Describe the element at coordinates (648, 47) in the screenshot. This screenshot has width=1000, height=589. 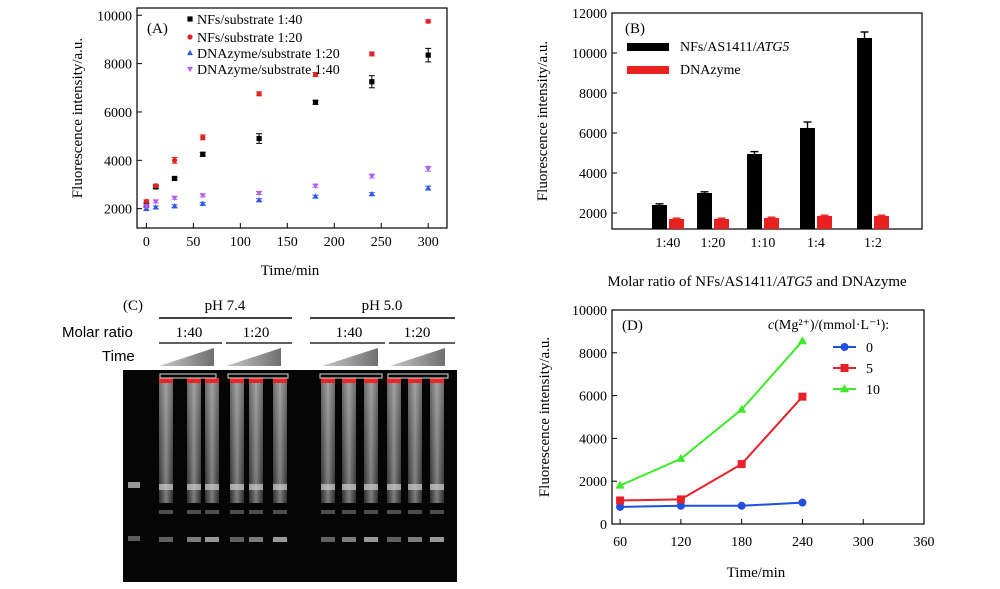
I see `legend-swatch` at that location.